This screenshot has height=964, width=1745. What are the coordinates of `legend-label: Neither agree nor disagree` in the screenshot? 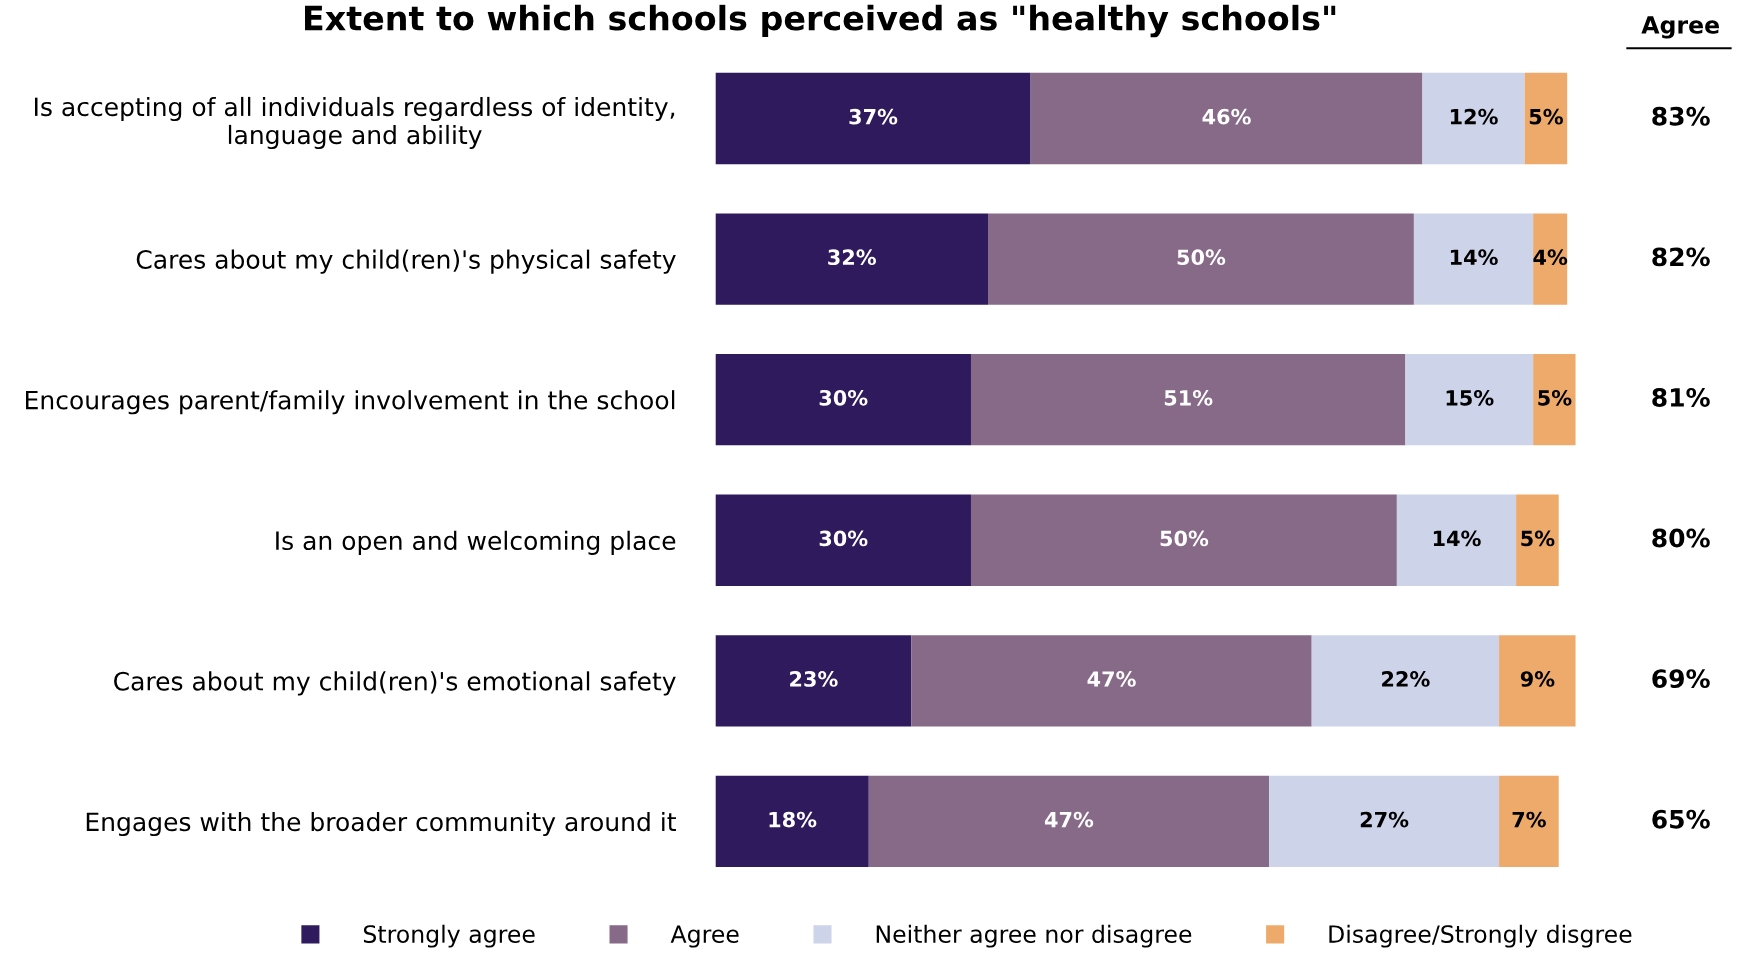 It's located at (1034, 936).